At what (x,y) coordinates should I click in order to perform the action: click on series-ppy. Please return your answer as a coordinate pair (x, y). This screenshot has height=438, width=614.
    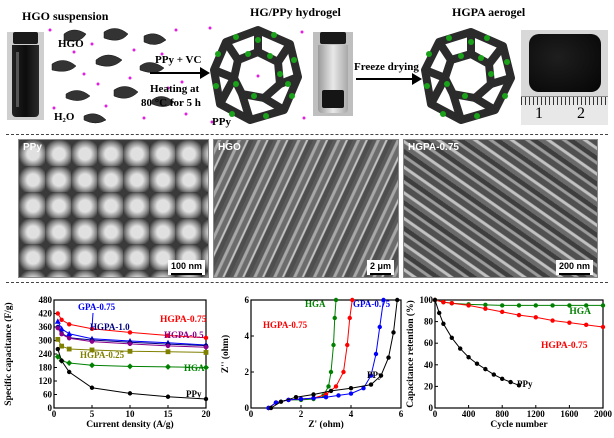
    Looking at the image, I should click on (132, 374).